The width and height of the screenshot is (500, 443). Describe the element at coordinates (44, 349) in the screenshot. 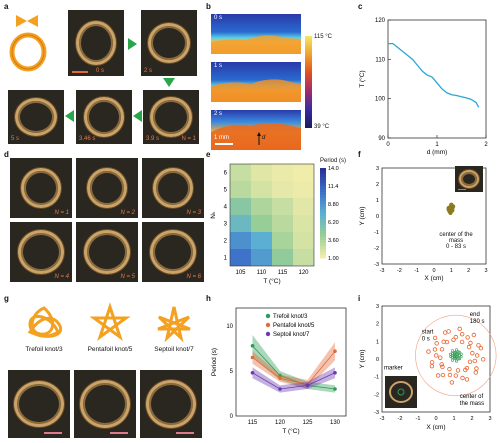

I see `knot-label-trefoil: Trefoil knot/3` at that location.